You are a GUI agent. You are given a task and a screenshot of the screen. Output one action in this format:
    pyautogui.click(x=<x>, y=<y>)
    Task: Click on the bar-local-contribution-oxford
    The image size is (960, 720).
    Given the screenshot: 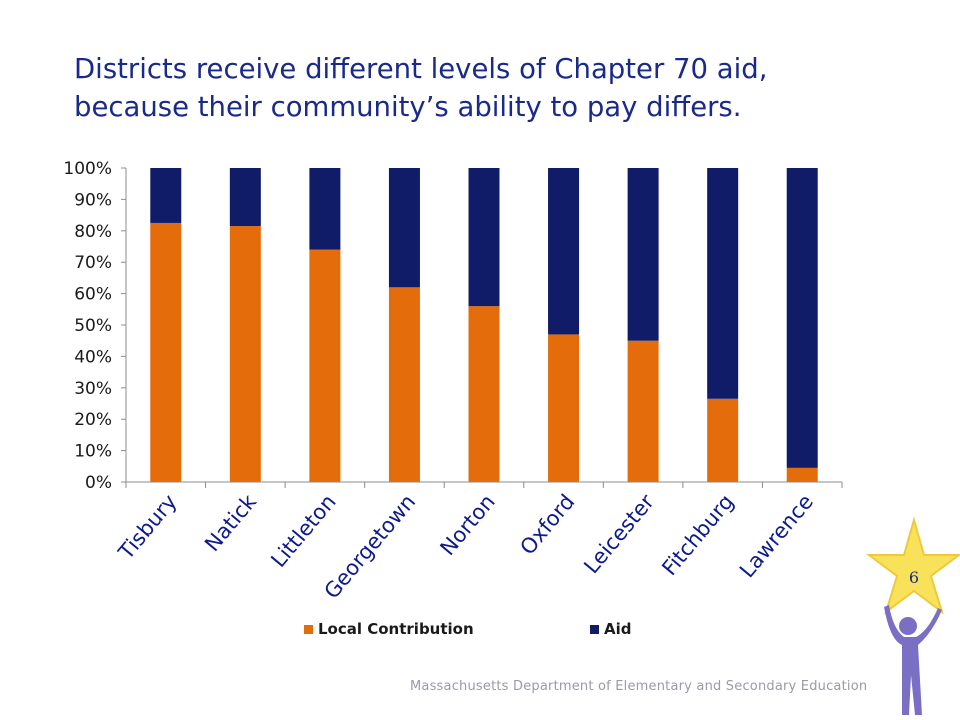 What is the action you would take?
    pyautogui.click(x=564, y=408)
    